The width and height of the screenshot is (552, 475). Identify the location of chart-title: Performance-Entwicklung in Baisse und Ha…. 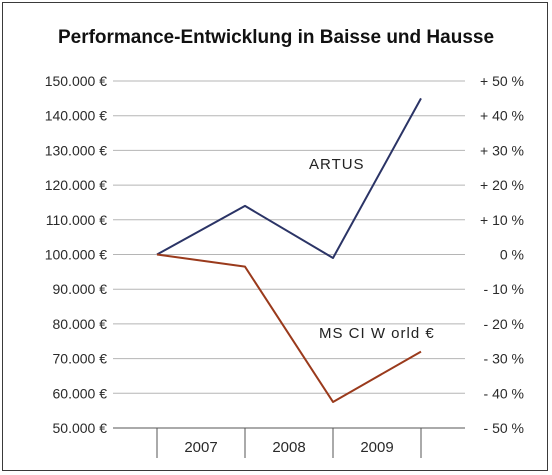
(276, 37).